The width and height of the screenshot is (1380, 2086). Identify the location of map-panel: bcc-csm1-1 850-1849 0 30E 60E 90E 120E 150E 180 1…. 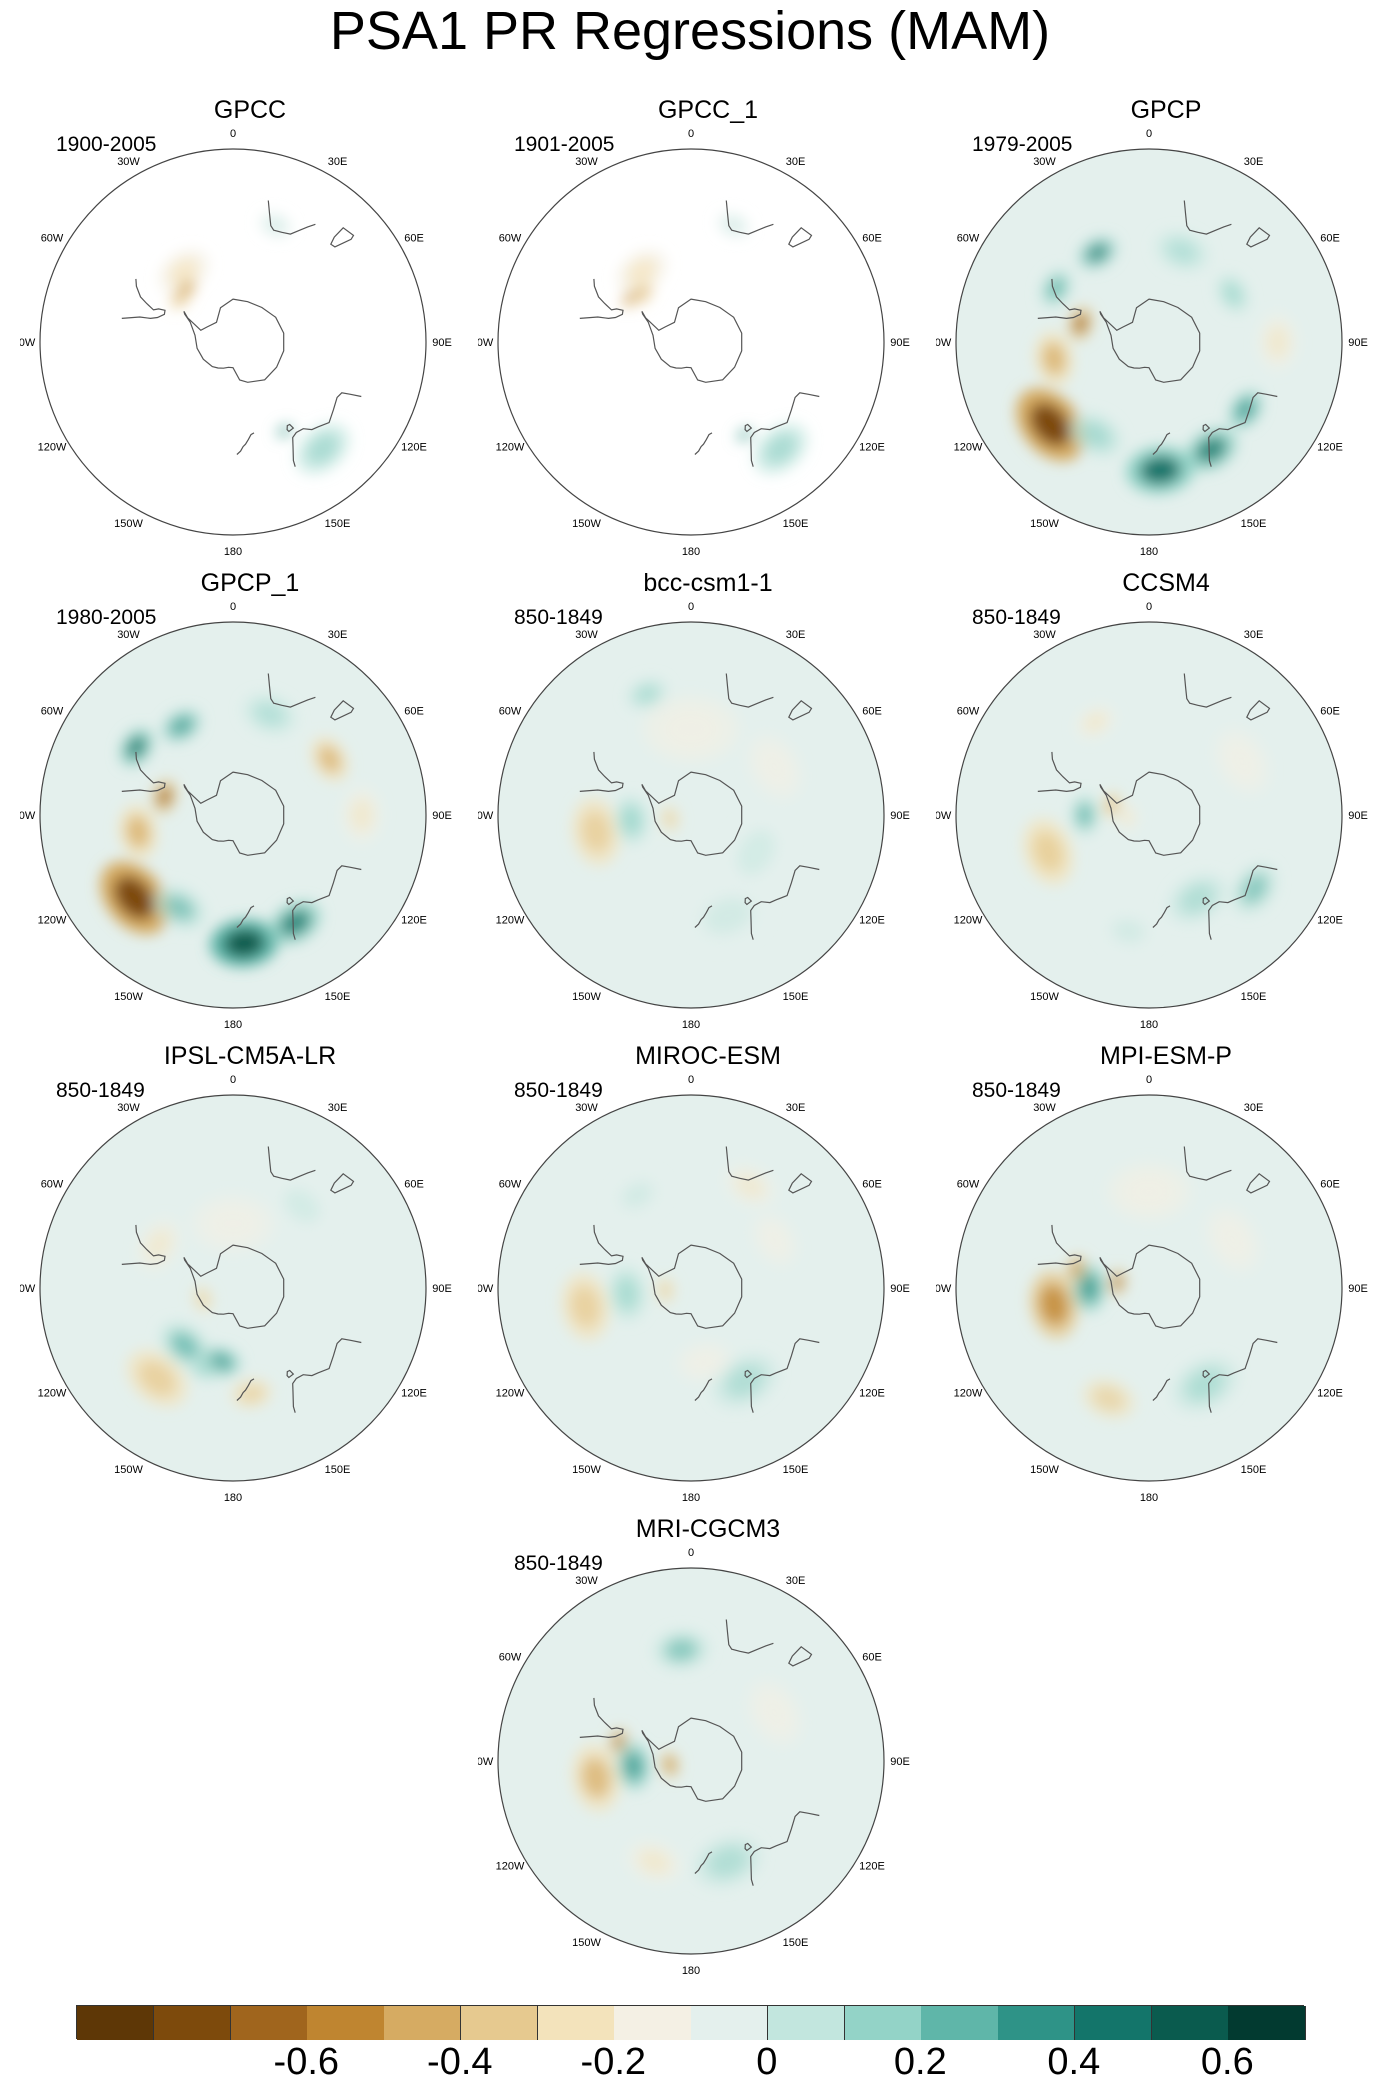
(708, 808).